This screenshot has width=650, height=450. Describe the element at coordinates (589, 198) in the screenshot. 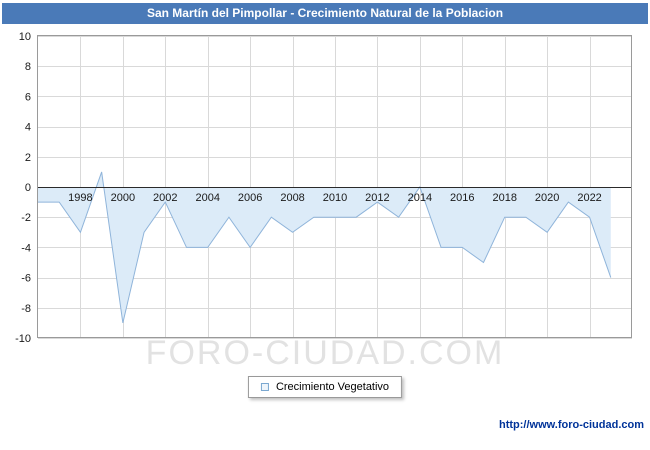

I see `x-tick-label: 2022` at that location.